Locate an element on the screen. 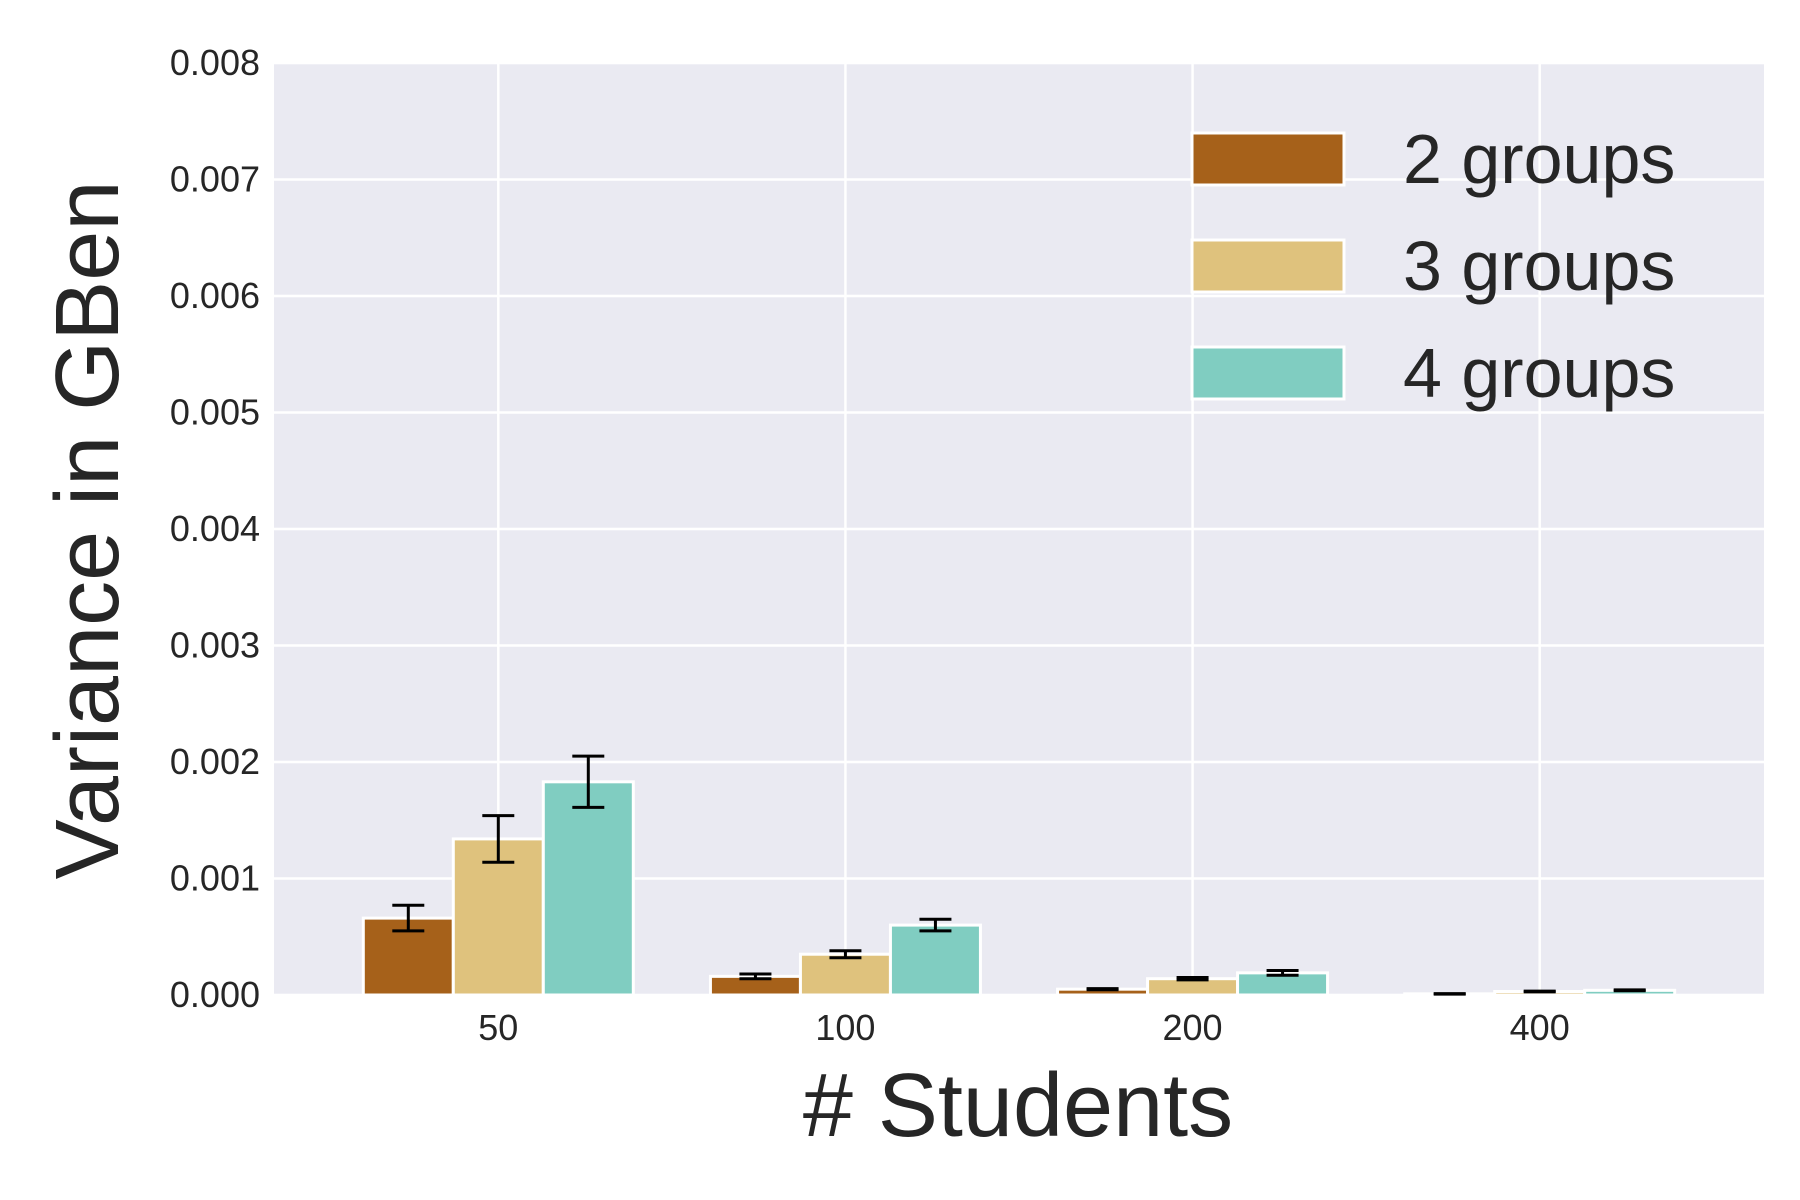  y-tick-label: 0.001 is located at coordinates (215, 878).